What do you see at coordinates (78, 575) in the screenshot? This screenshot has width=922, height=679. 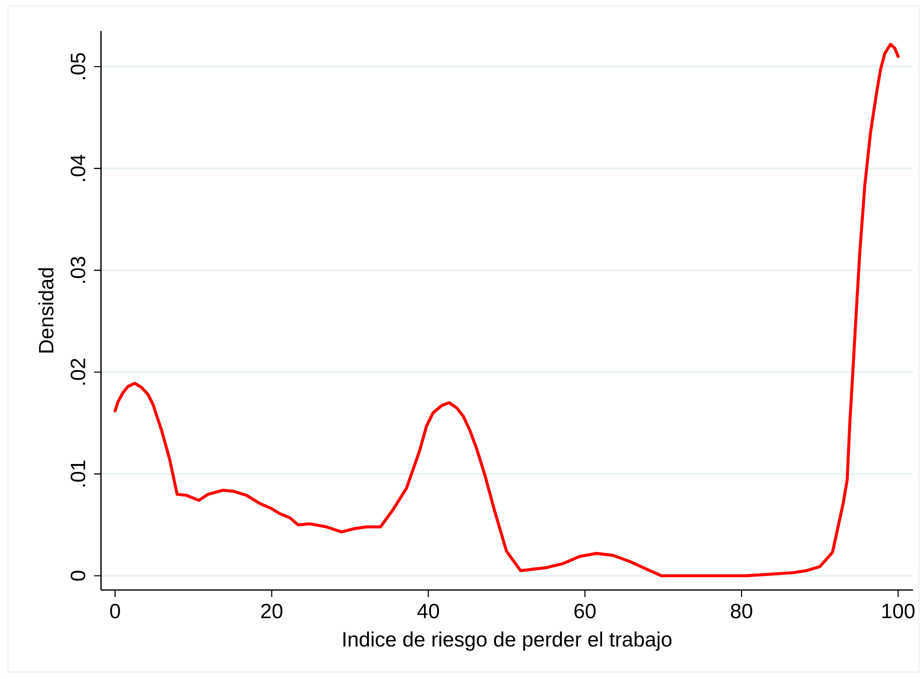 I see `y-tick-label: 0` at bounding box center [78, 575].